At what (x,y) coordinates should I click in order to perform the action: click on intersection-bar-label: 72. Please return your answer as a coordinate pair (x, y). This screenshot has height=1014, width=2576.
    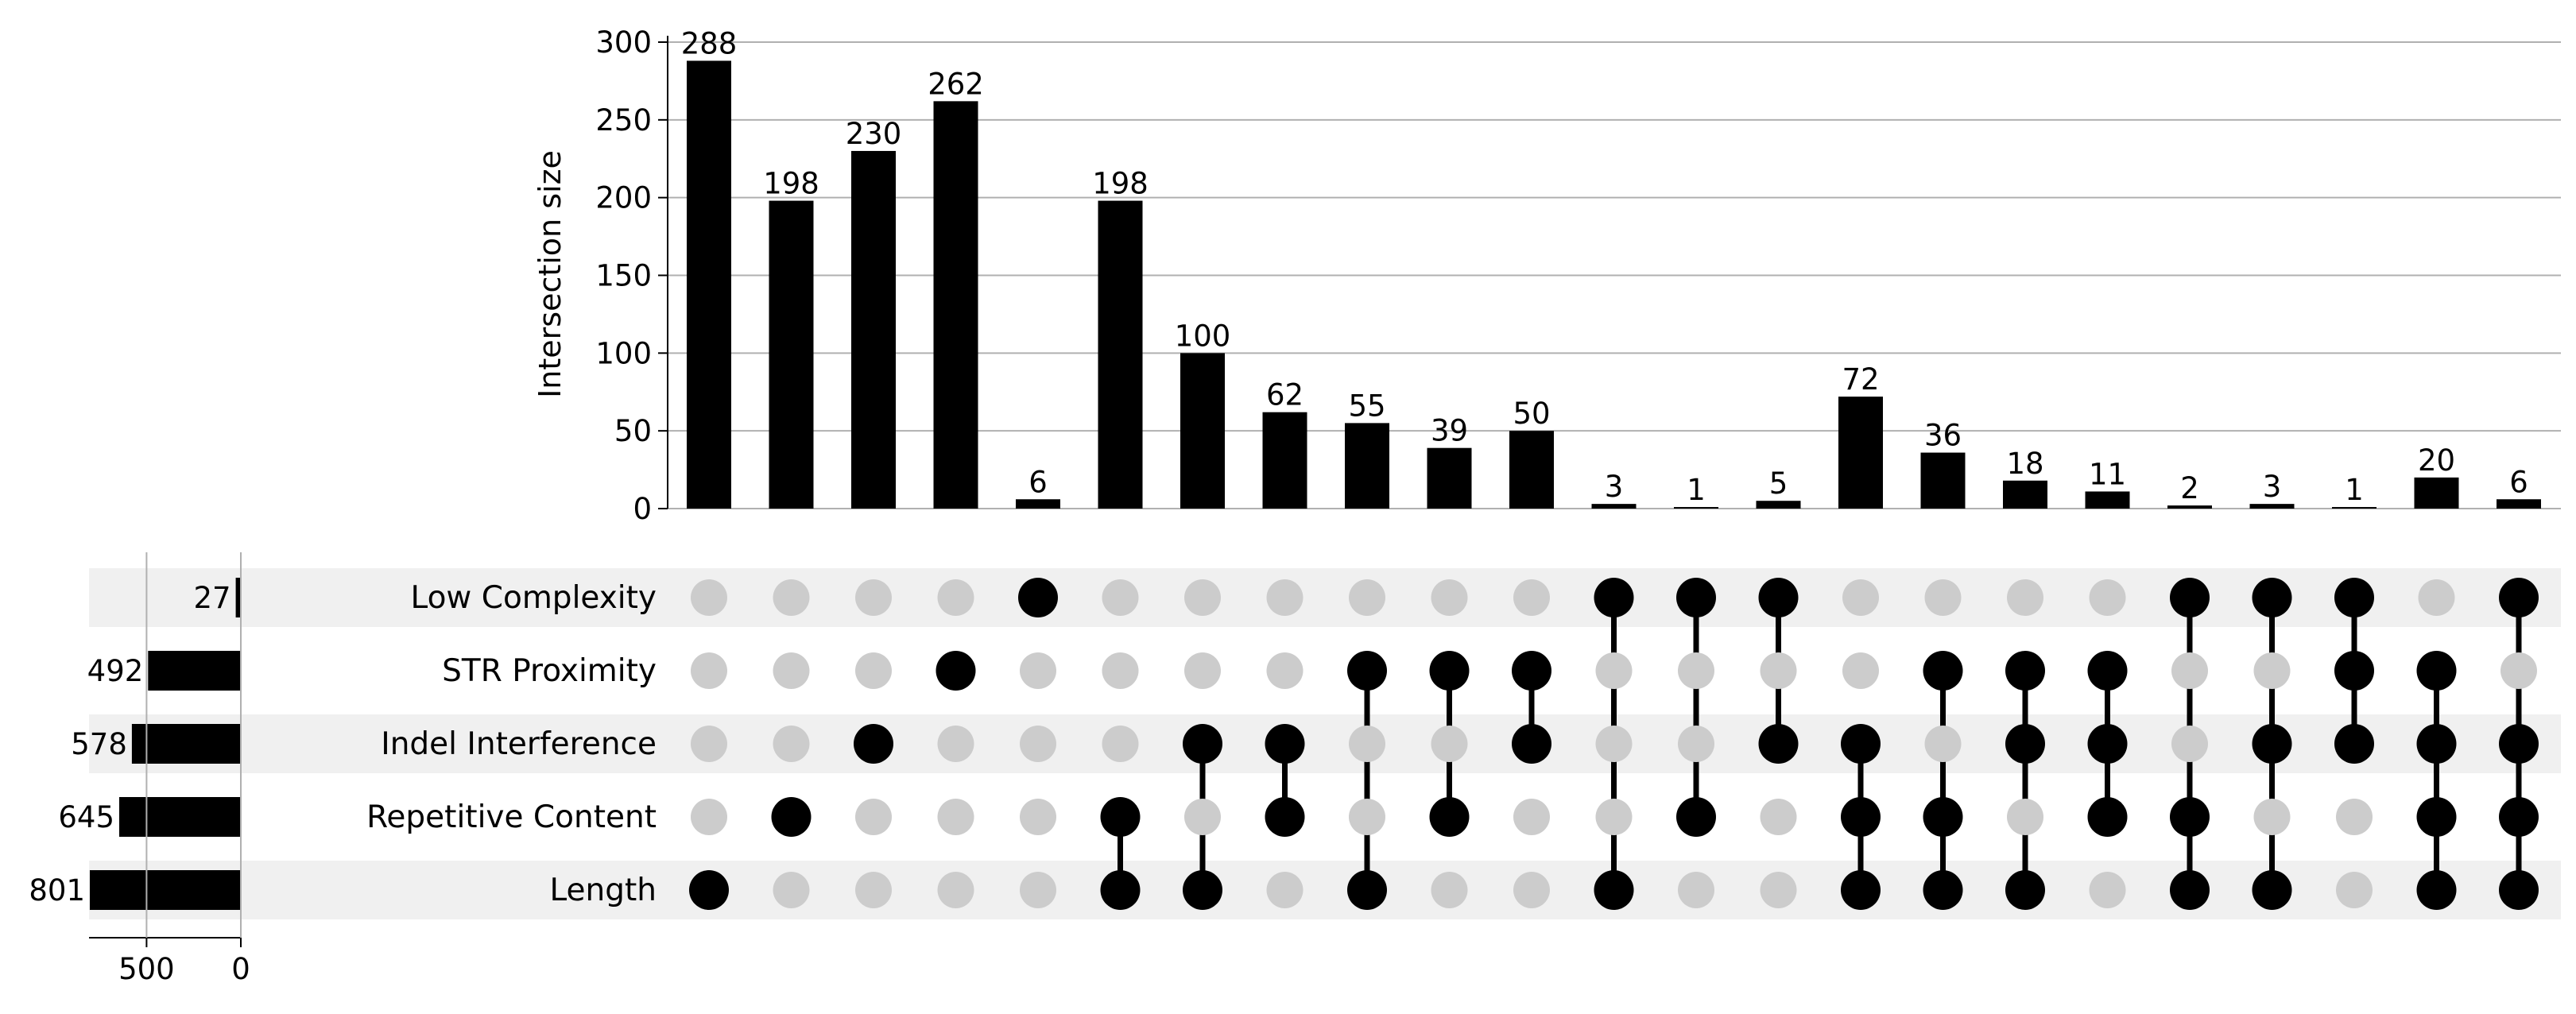
    Looking at the image, I should click on (1860, 379).